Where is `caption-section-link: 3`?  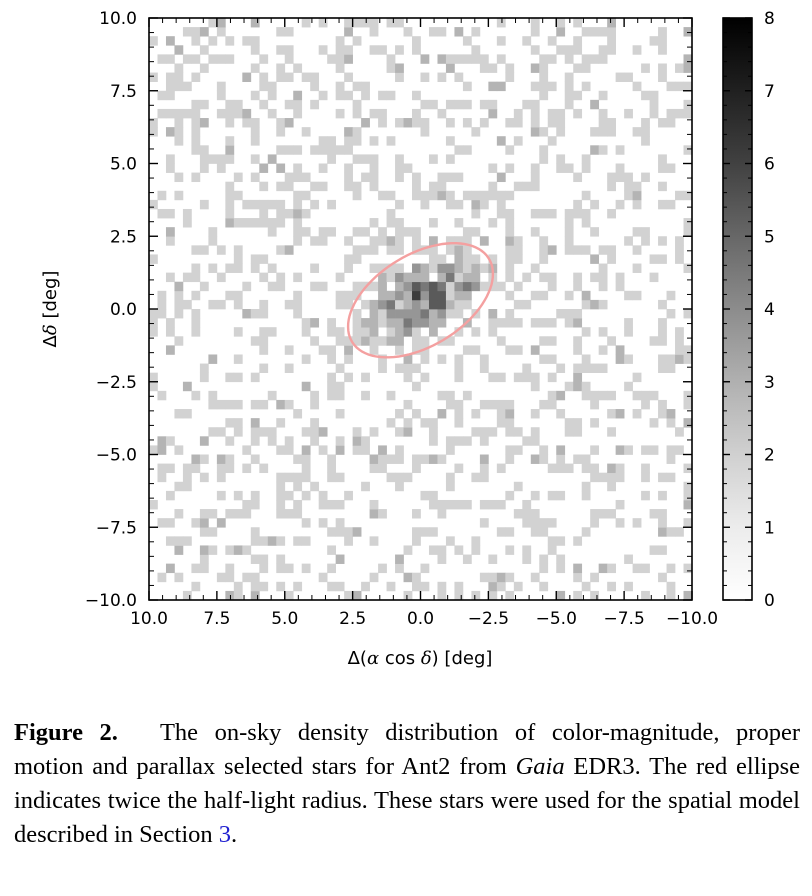 caption-section-link: 3 is located at coordinates (225, 834).